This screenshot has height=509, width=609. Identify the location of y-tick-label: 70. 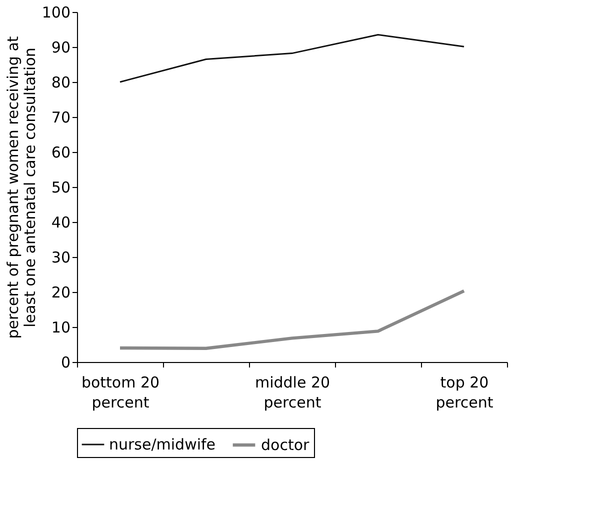
(60, 117).